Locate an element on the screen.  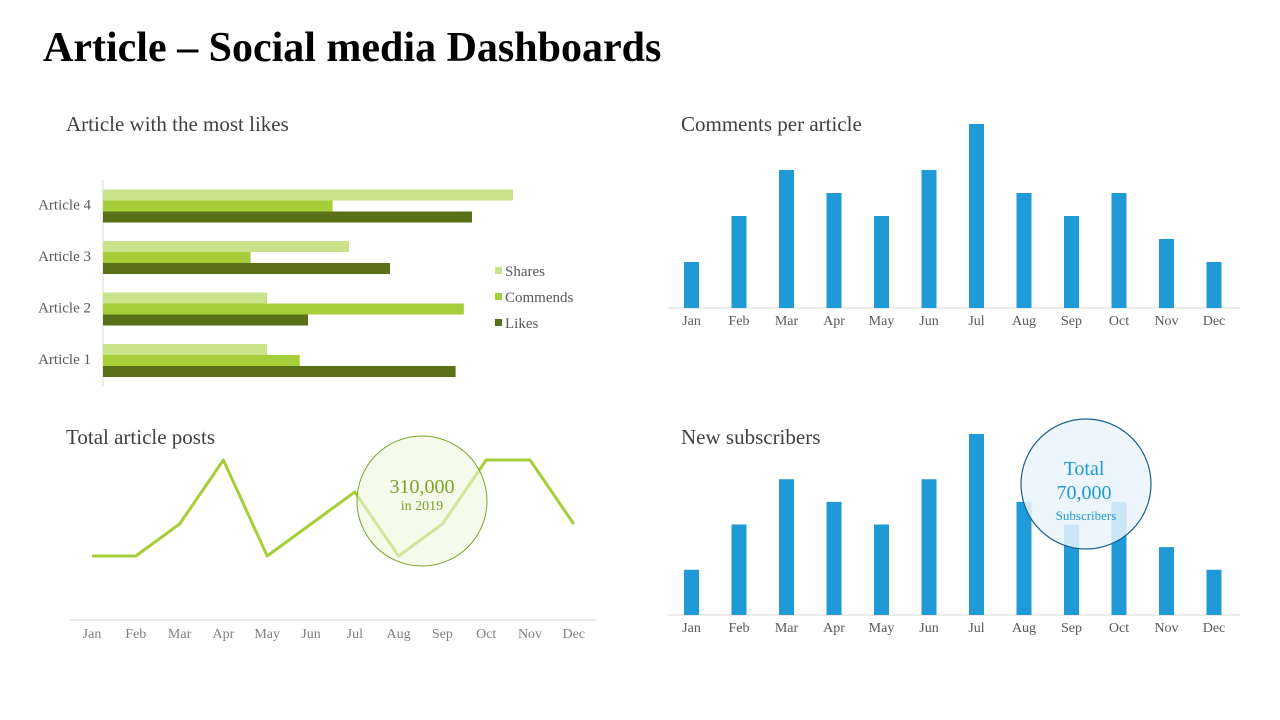
comments-chart-title: Comments per article is located at coordinates (771, 124).